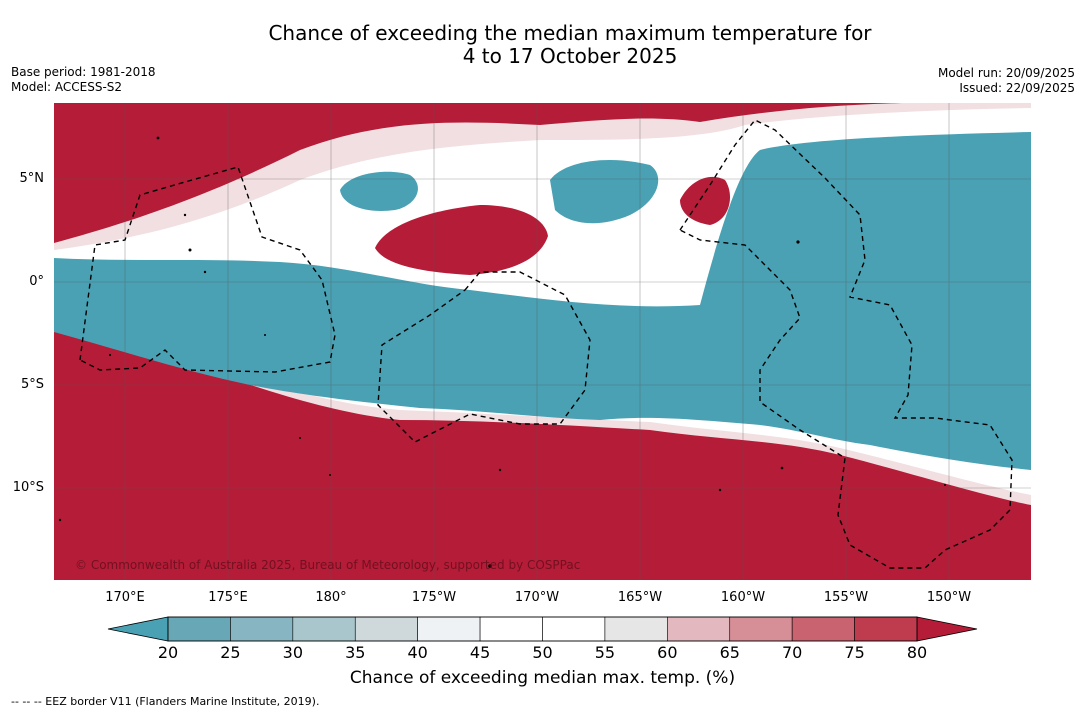 This screenshot has height=713, width=1085. What do you see at coordinates (1006, 73) in the screenshot?
I see `model-run: Model run: 20/09/2025` at bounding box center [1006, 73].